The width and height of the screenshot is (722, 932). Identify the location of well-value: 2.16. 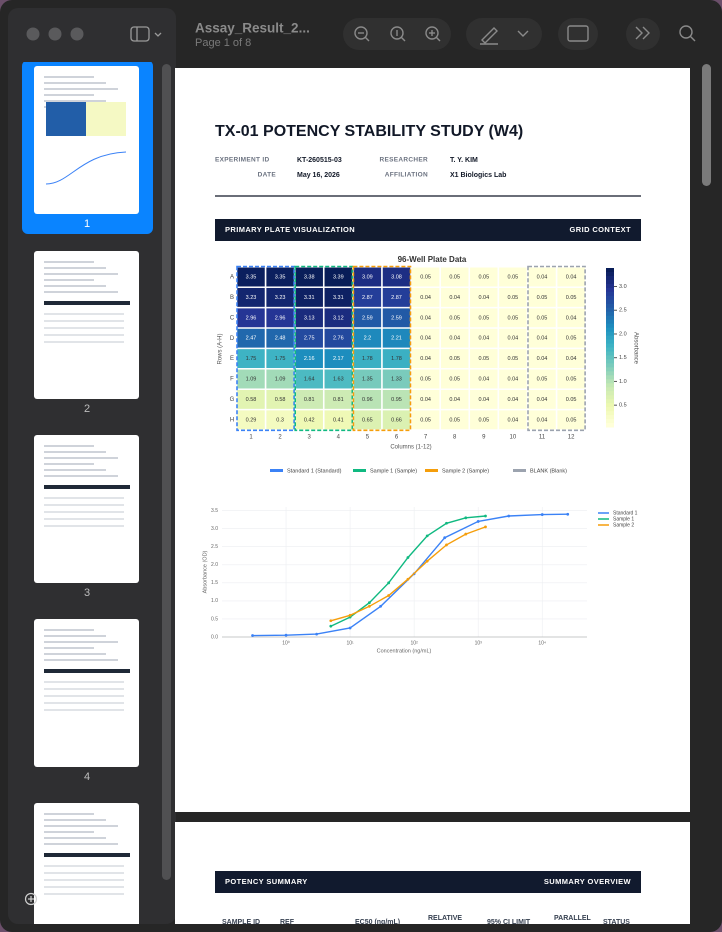
(309, 359).